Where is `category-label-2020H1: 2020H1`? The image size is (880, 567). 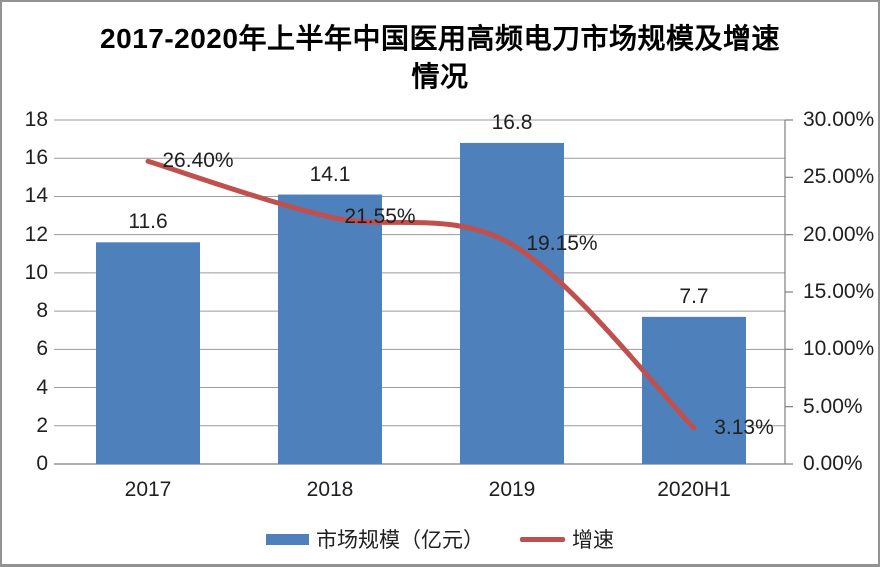
category-label-2020H1: 2020H1 is located at coordinates (694, 489).